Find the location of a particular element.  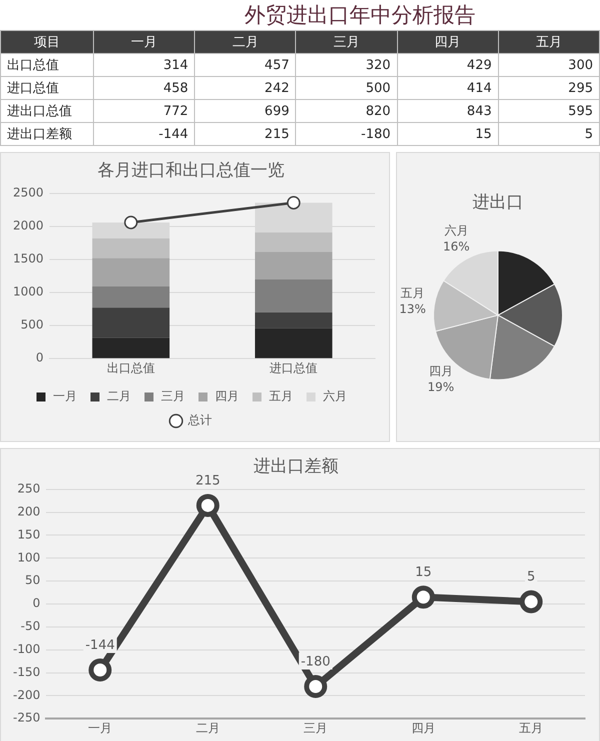

legend-label: 二月 is located at coordinates (119, 396).